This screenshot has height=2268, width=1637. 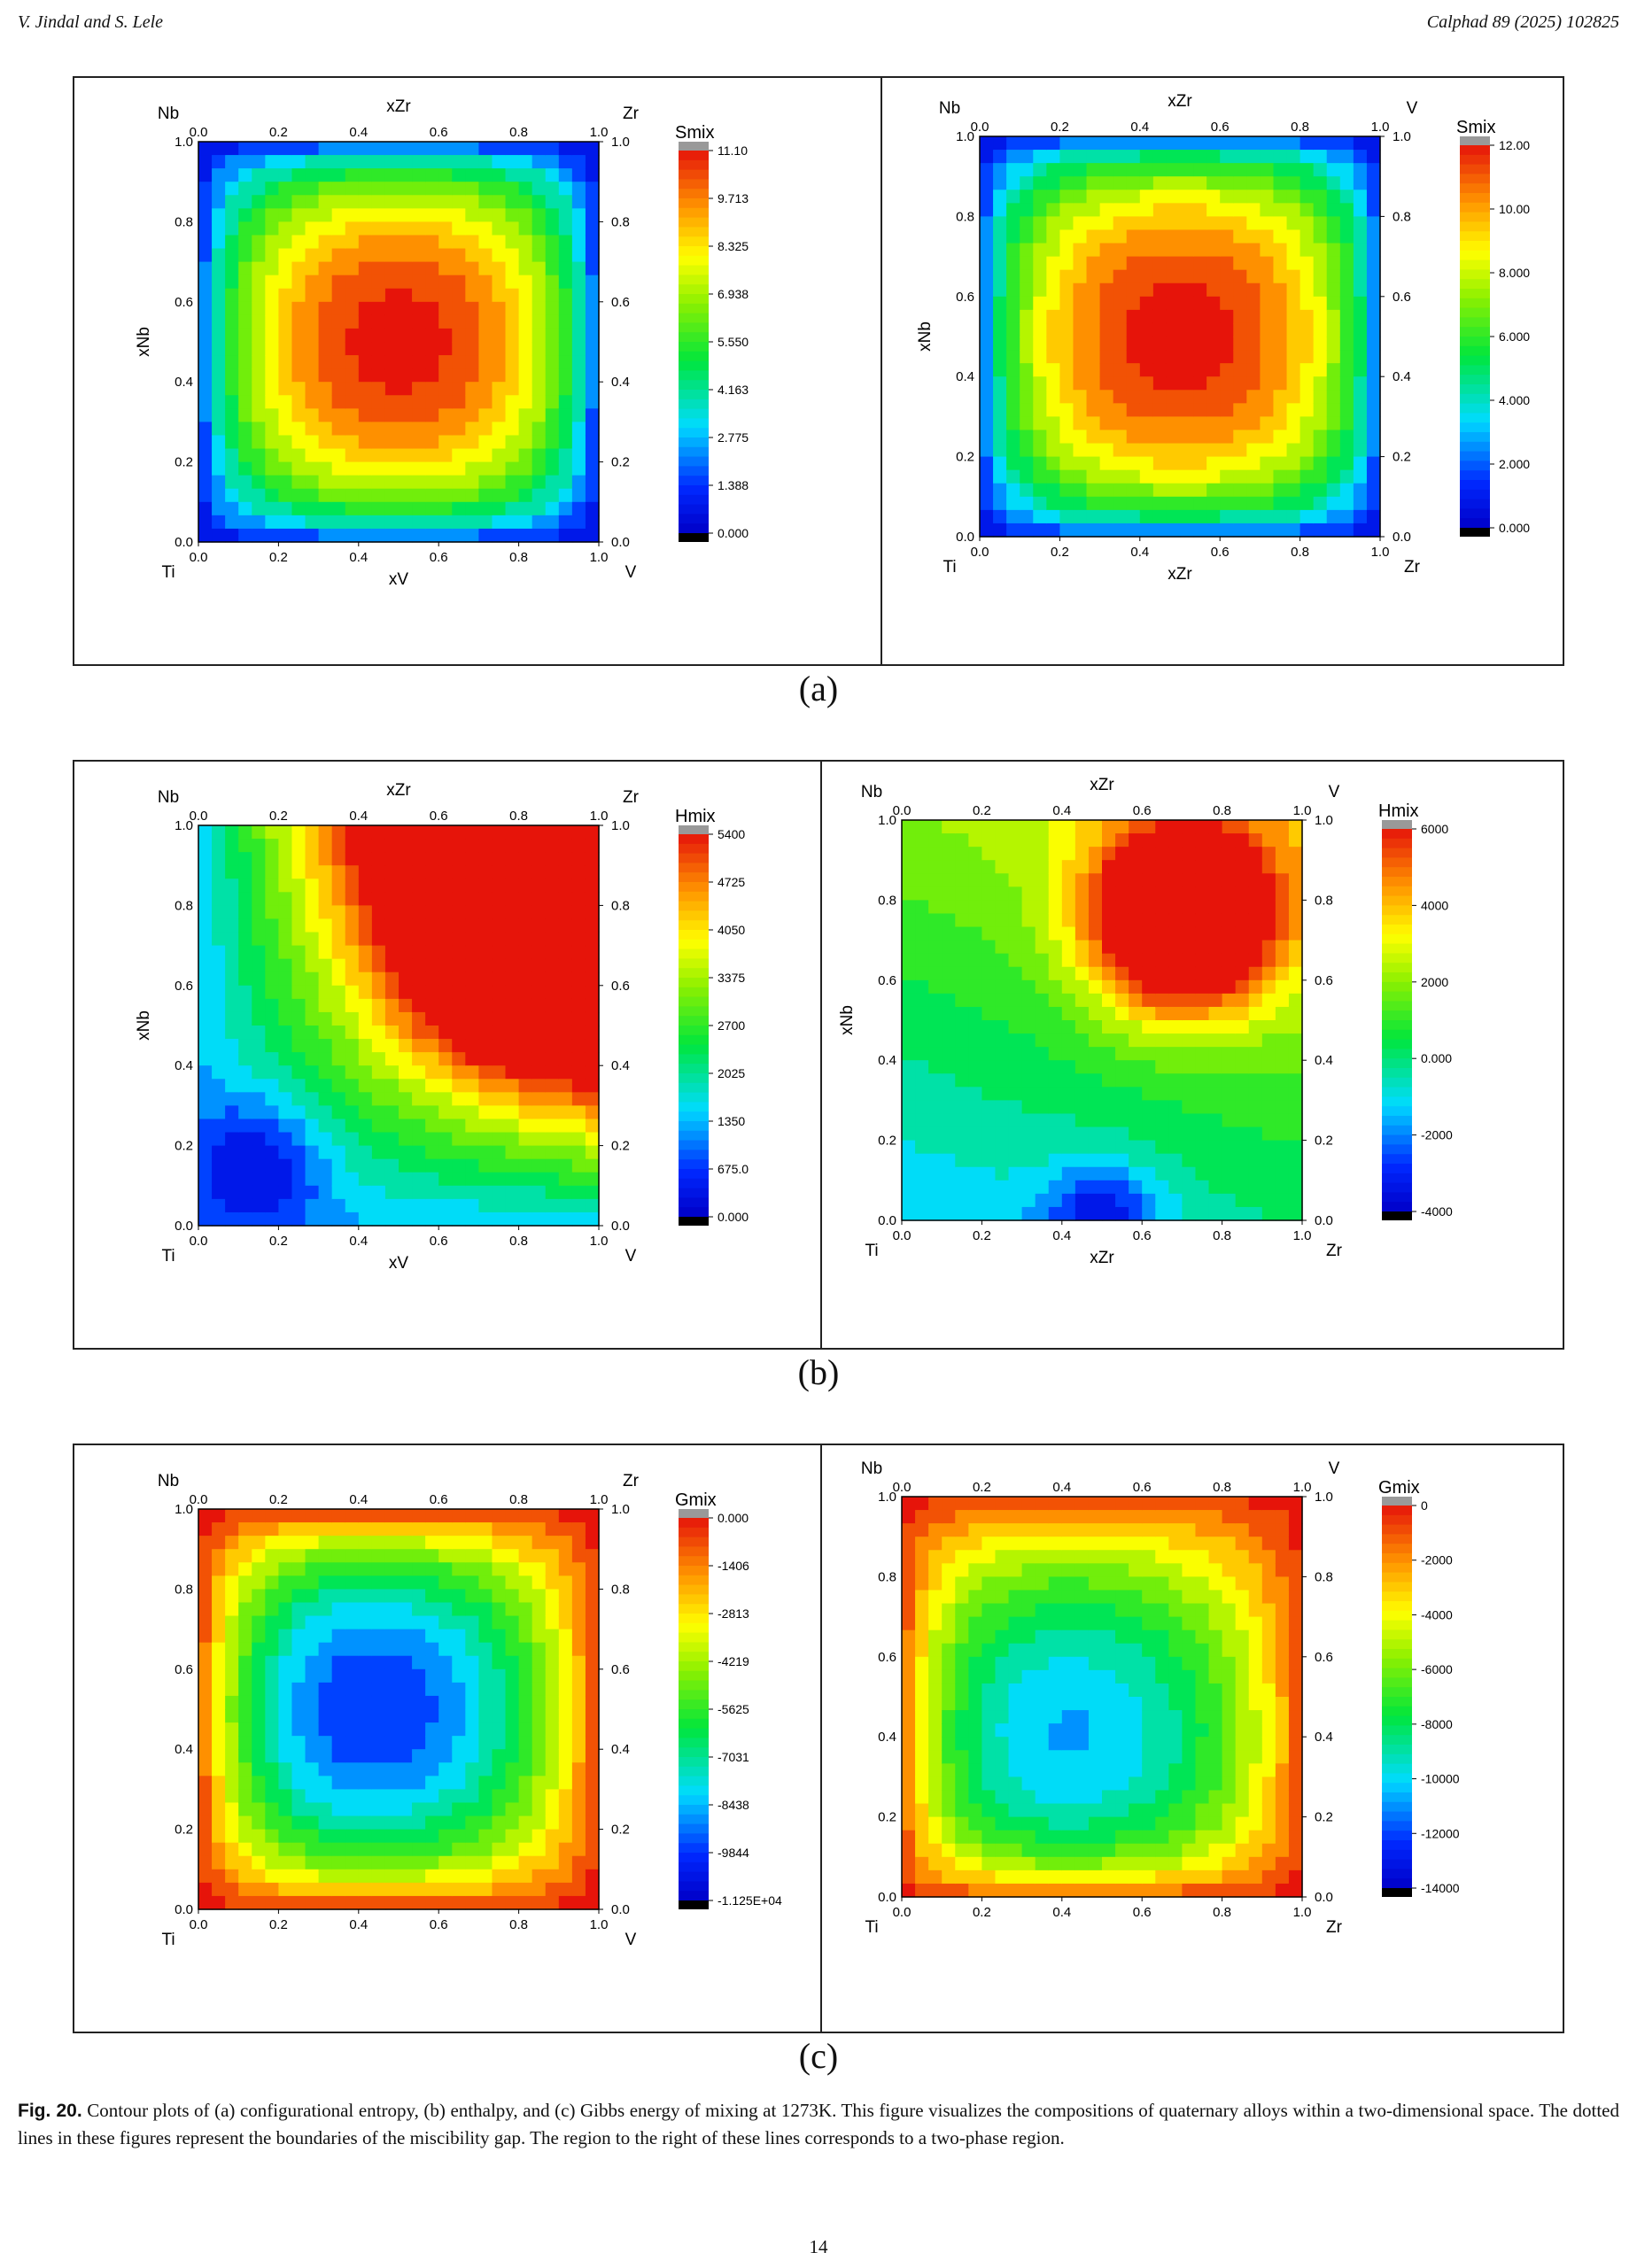 I want to click on colorbar-overflow, so click(x=694, y=1513).